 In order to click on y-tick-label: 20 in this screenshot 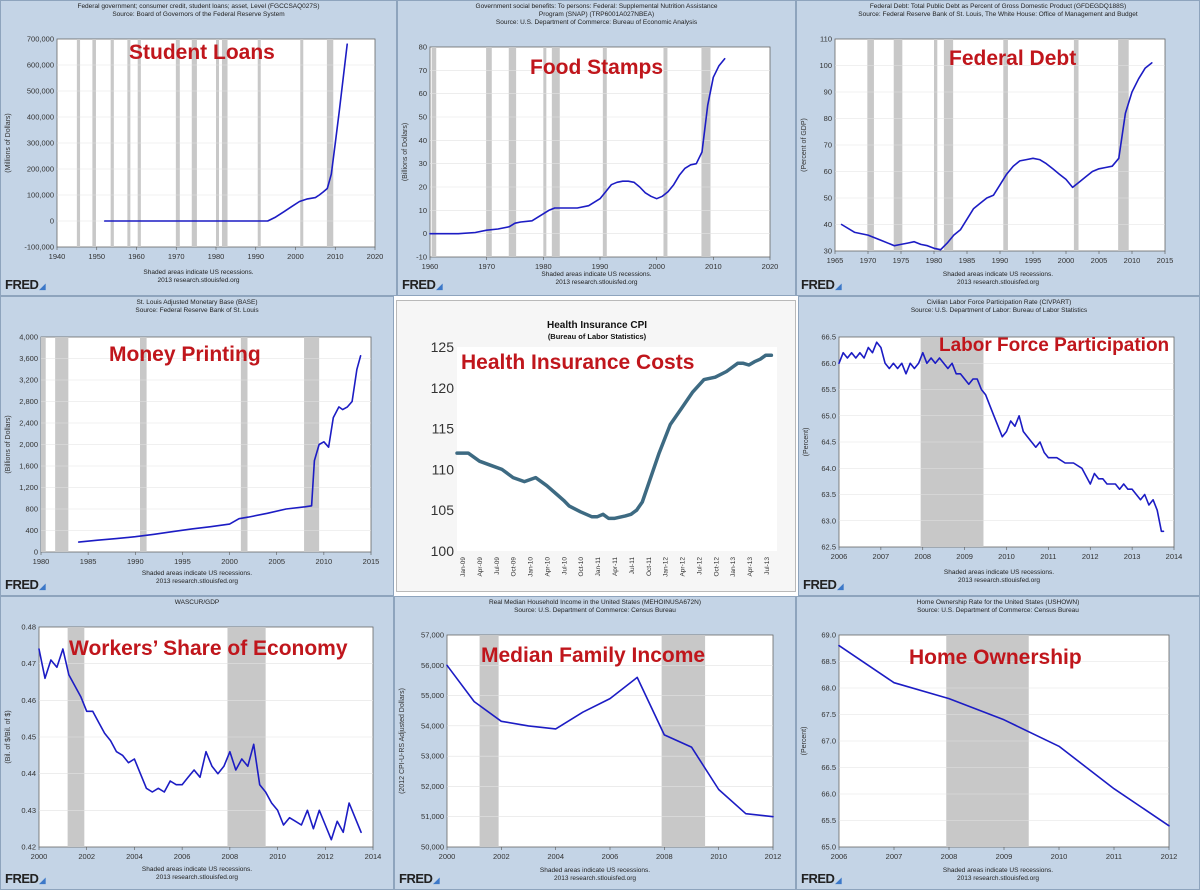, I will do `click(423, 187)`.